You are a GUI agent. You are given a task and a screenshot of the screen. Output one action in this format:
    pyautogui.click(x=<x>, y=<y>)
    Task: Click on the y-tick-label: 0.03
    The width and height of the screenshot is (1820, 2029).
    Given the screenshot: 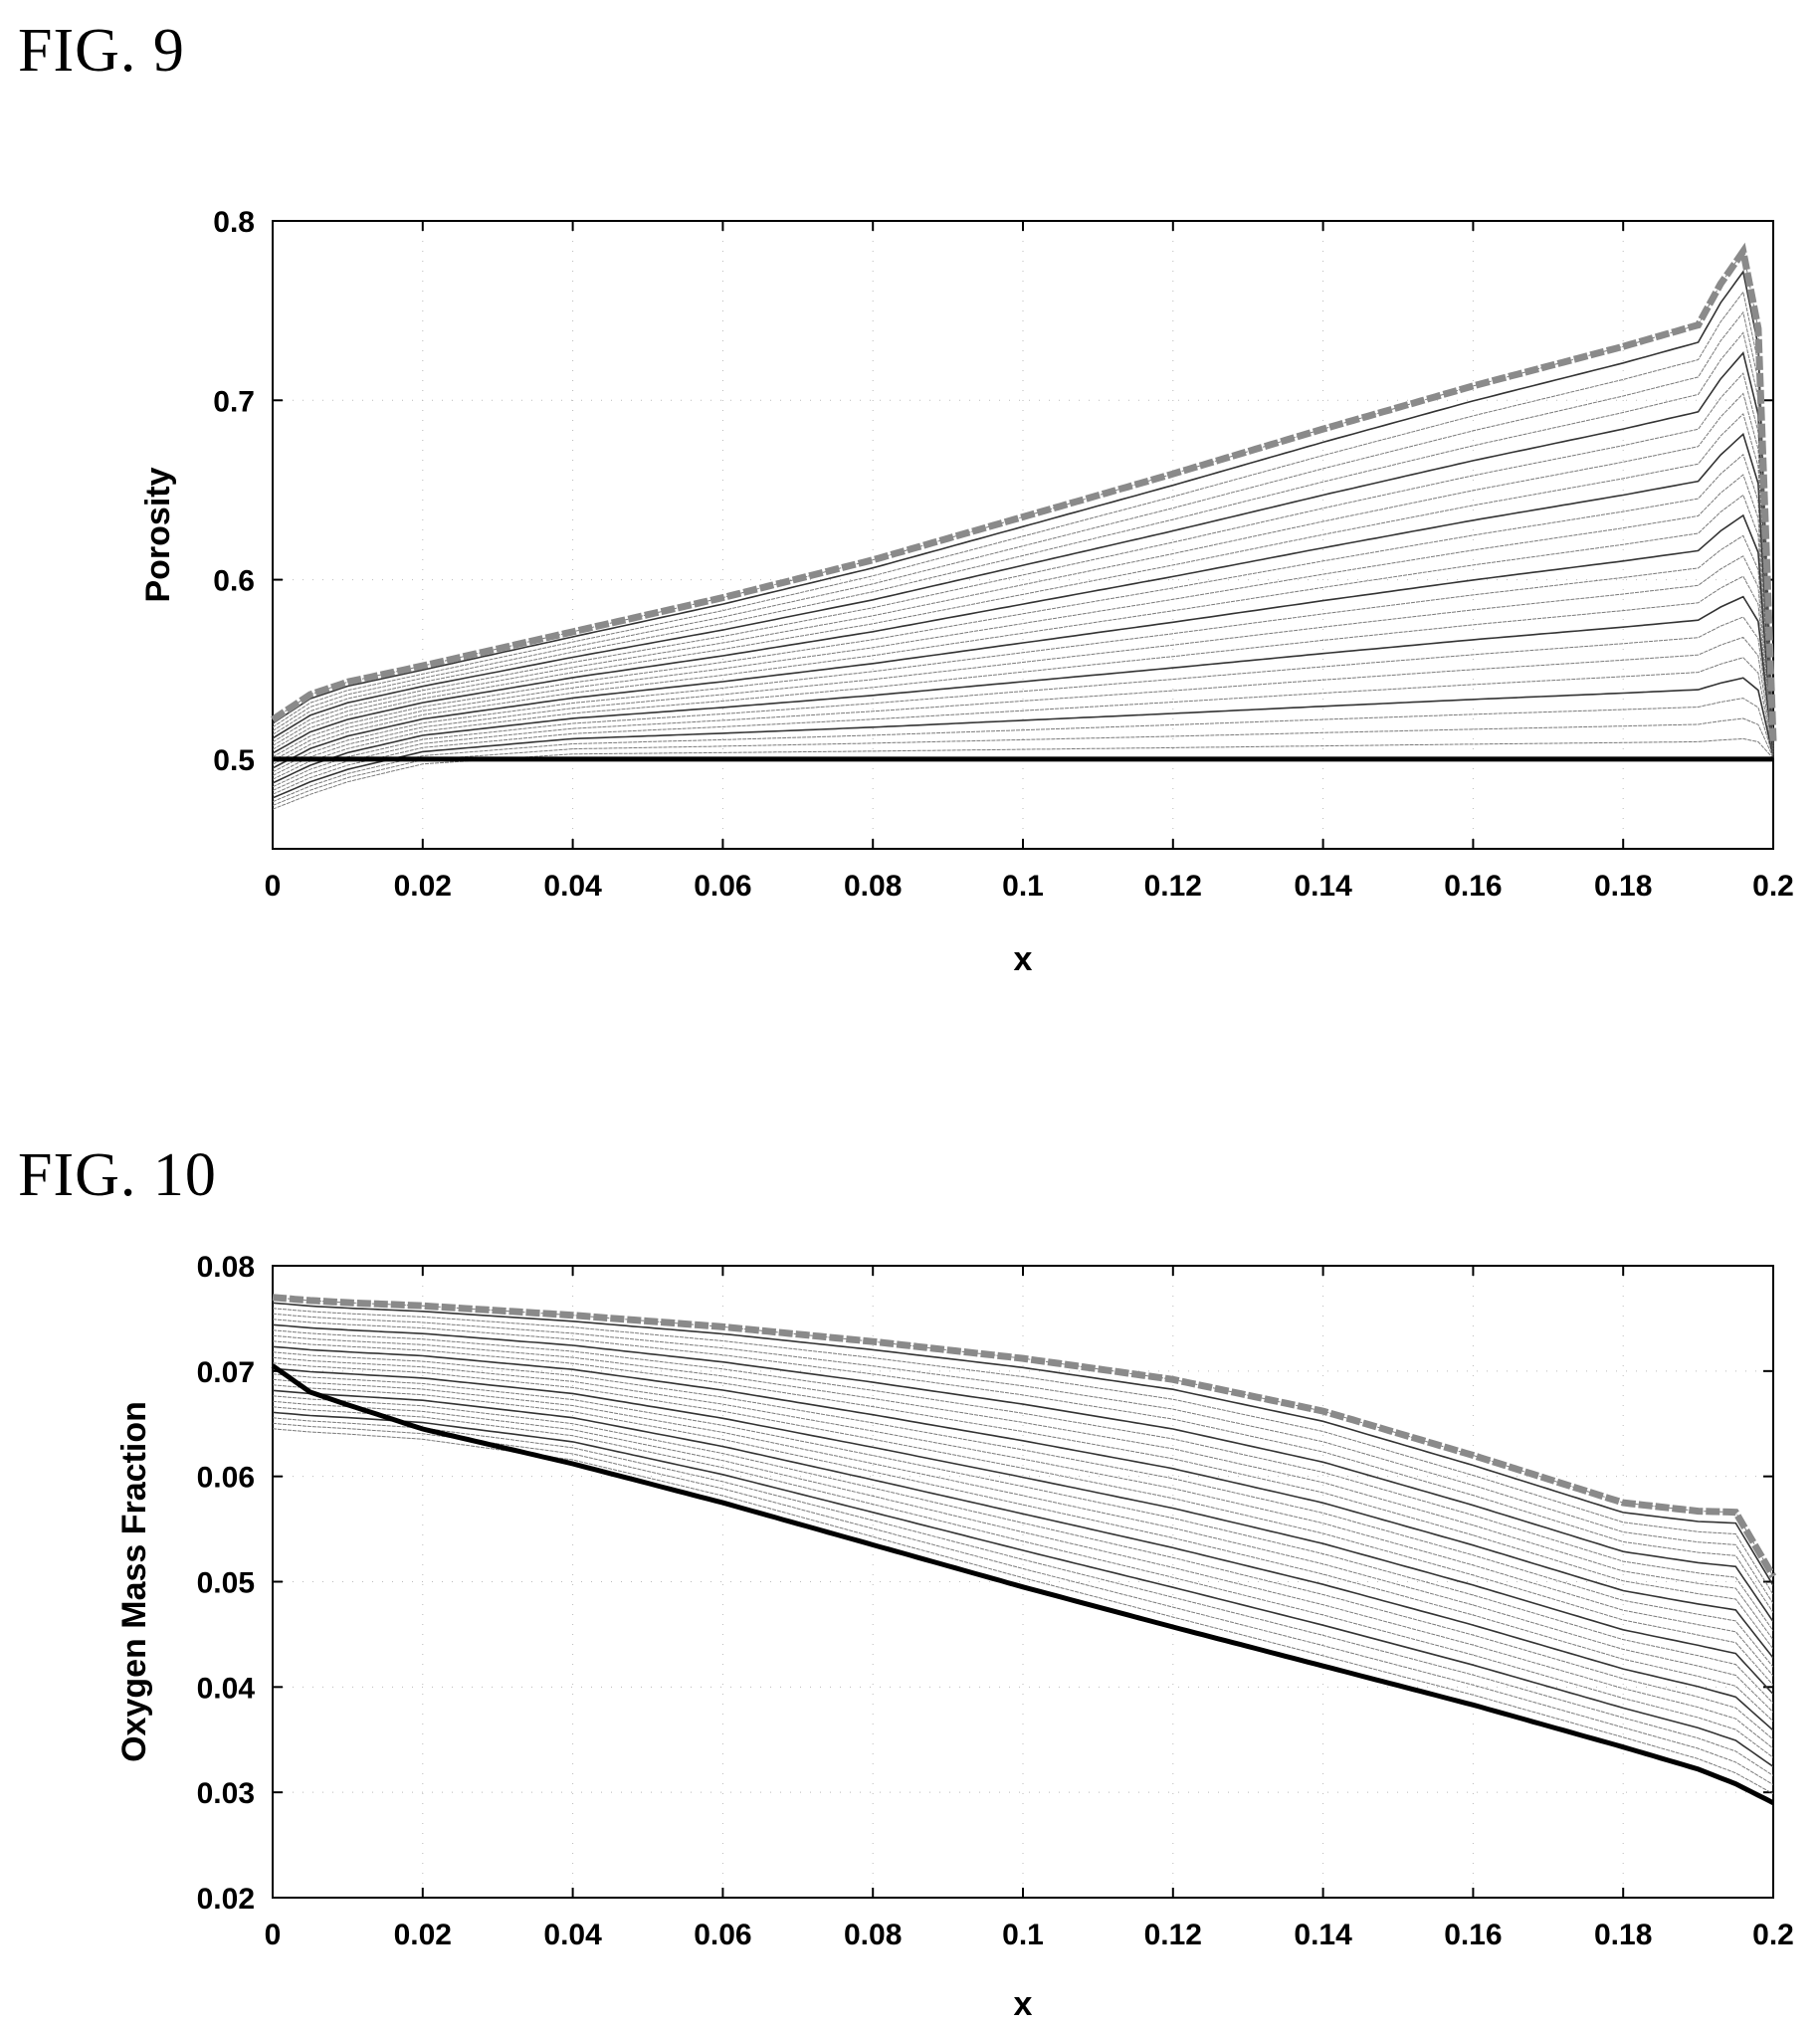 What is the action you would take?
    pyautogui.click(x=226, y=1793)
    